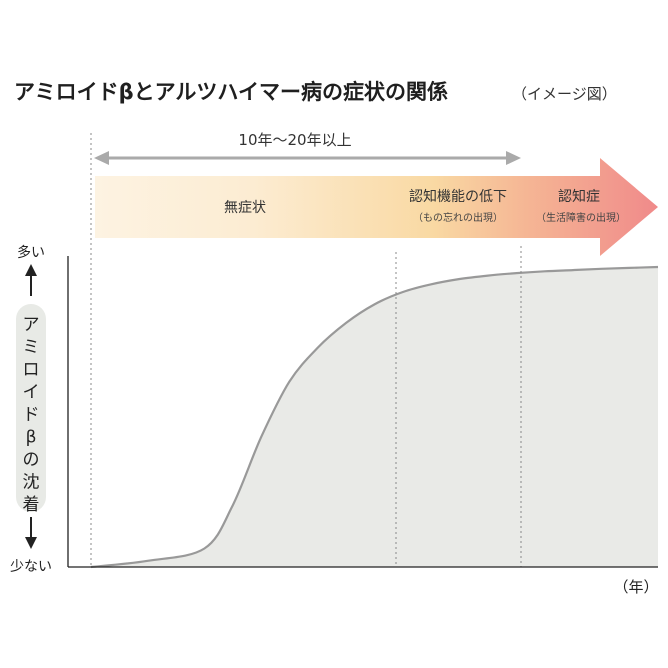 This screenshot has width=668, height=668. What do you see at coordinates (294, 140) in the screenshot?
I see `time-span-label: 10年〜20年以上` at bounding box center [294, 140].